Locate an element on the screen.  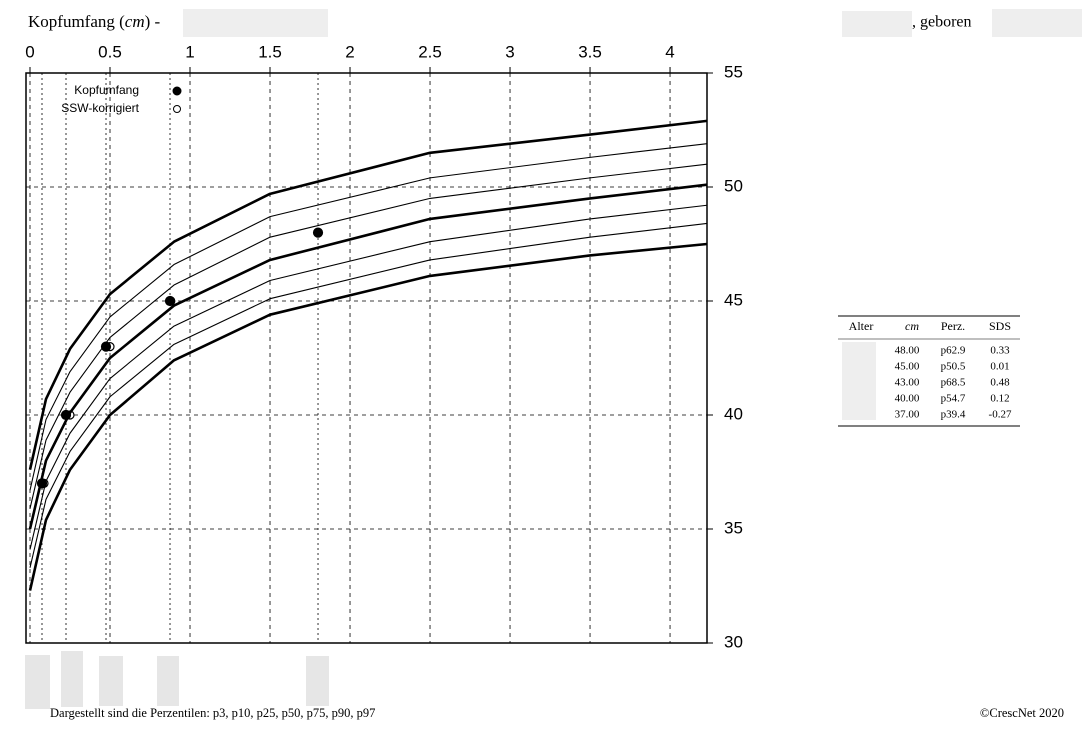
table-cell: p39.4 is located at coordinates (953, 415).